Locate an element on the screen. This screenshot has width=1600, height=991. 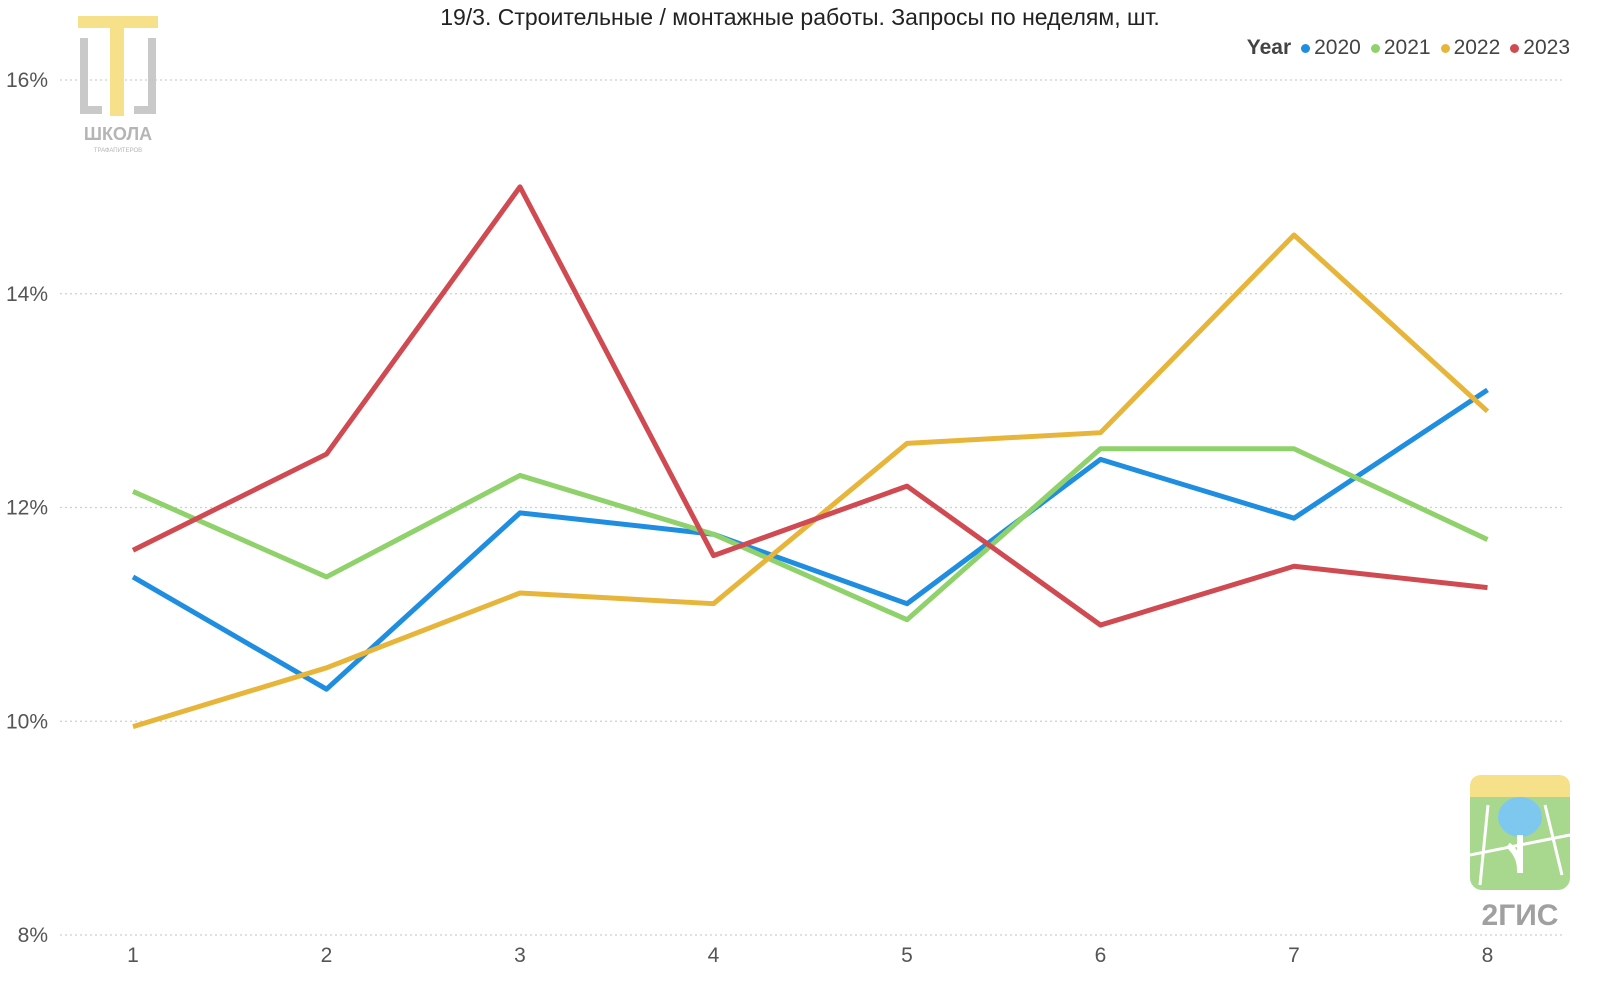
y-tick-label: 16% is located at coordinates (27, 80).